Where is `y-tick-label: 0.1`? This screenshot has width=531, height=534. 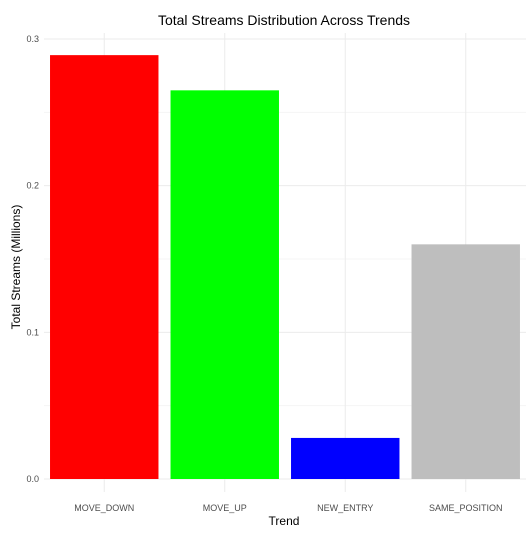 y-tick-label: 0.1 is located at coordinates (32, 332).